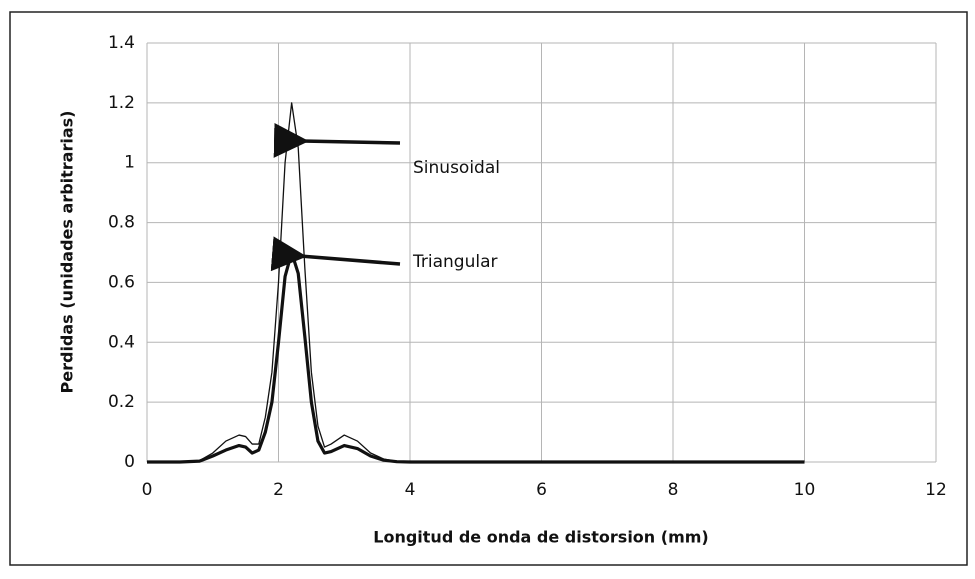  What do you see at coordinates (455, 262) in the screenshot?
I see `annotation: Triangular` at bounding box center [455, 262].